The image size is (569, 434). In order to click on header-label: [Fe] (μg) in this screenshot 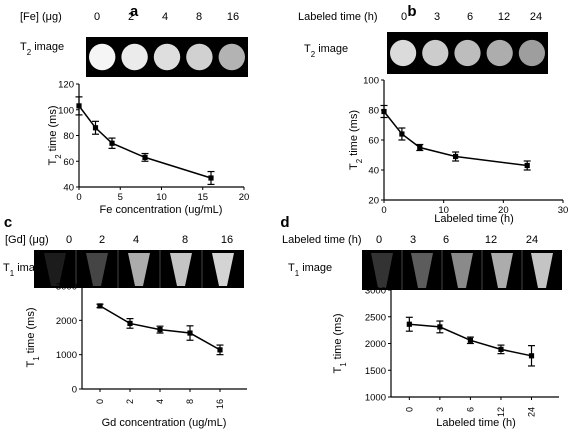, I will do `click(41, 17)`.